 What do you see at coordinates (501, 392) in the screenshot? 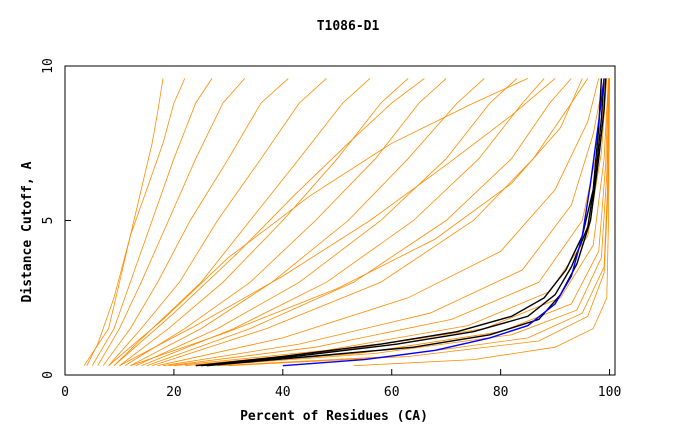
I see `x-tick-label-4: 80` at bounding box center [501, 392].